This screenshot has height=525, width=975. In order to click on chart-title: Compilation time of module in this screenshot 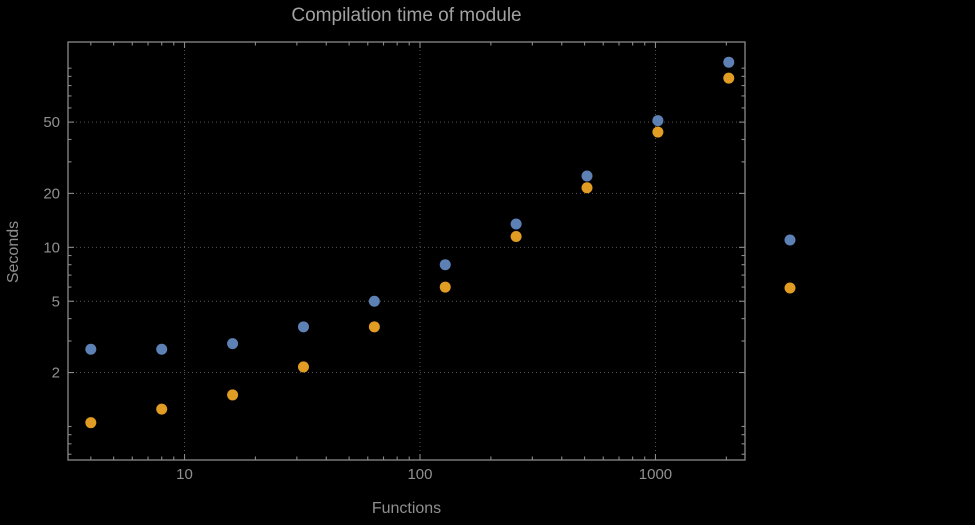, I will do `click(406, 15)`.